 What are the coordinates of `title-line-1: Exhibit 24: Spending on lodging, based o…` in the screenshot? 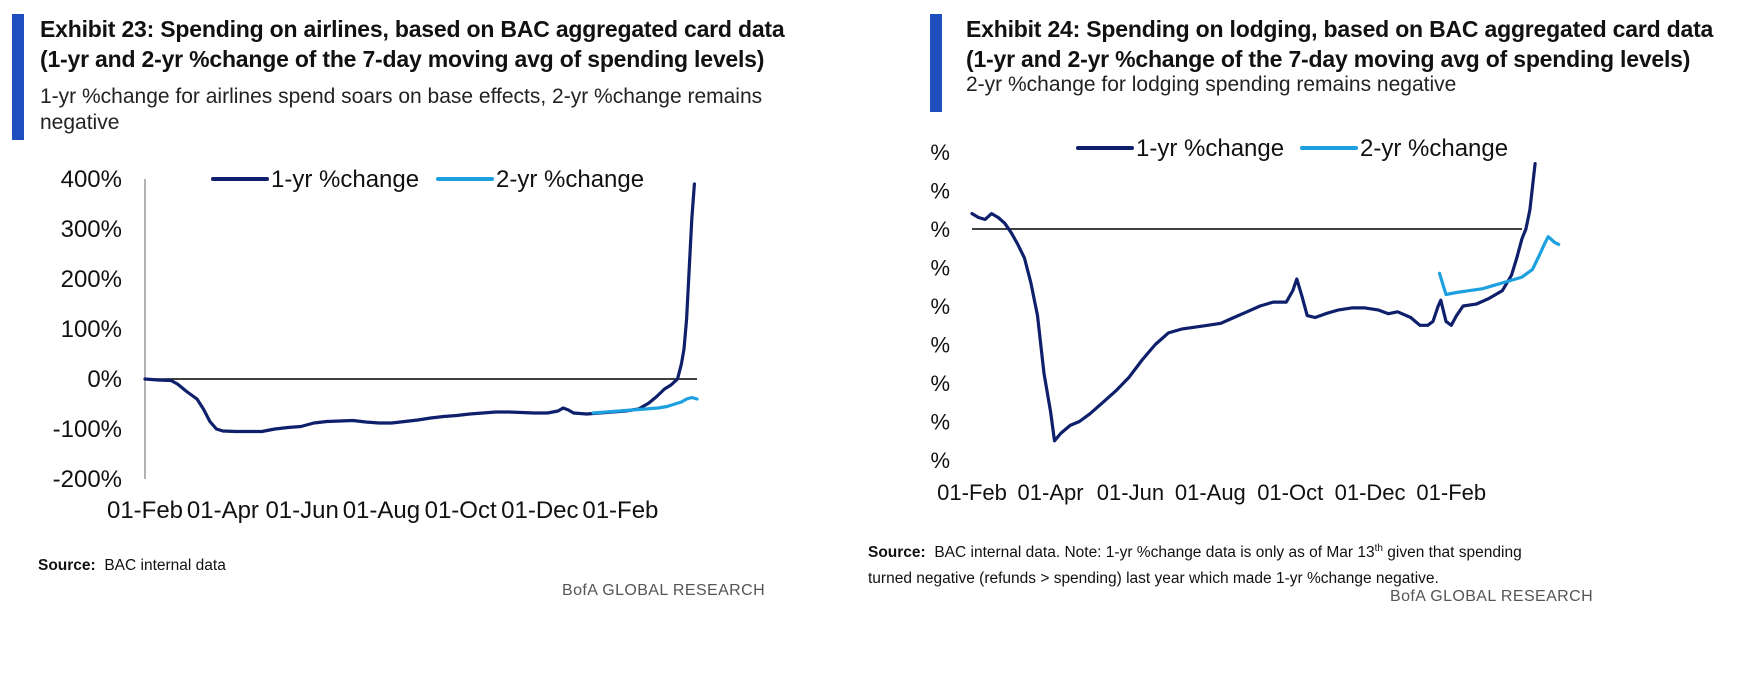 It's located at (1340, 29).